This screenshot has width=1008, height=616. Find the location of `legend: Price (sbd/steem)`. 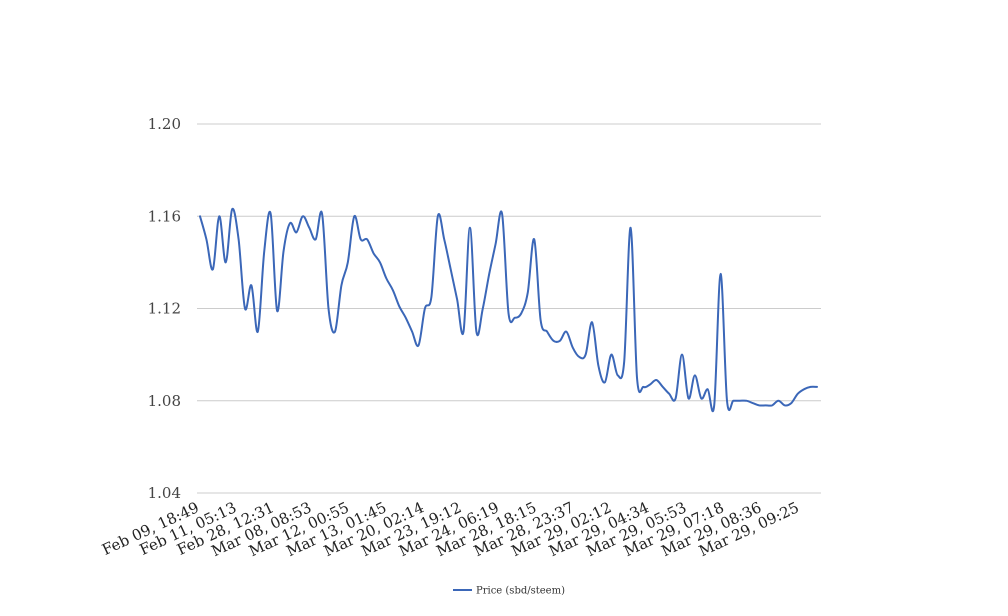

legend: Price (sbd/steem) is located at coordinates (509, 591).